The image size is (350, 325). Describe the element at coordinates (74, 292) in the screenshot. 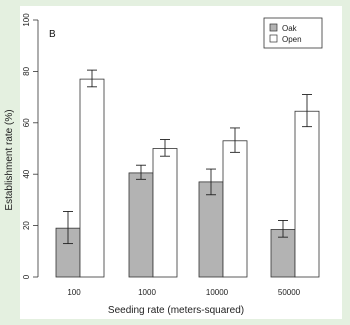

I see `x-tick-label: 100` at that location.